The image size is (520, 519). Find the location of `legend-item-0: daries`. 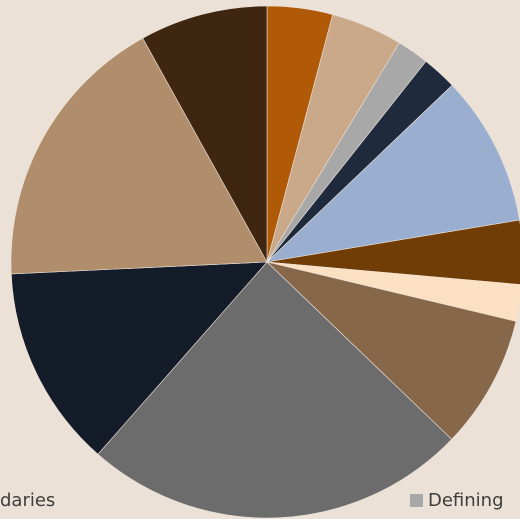

legend-item-0: daries is located at coordinates (27, 500).